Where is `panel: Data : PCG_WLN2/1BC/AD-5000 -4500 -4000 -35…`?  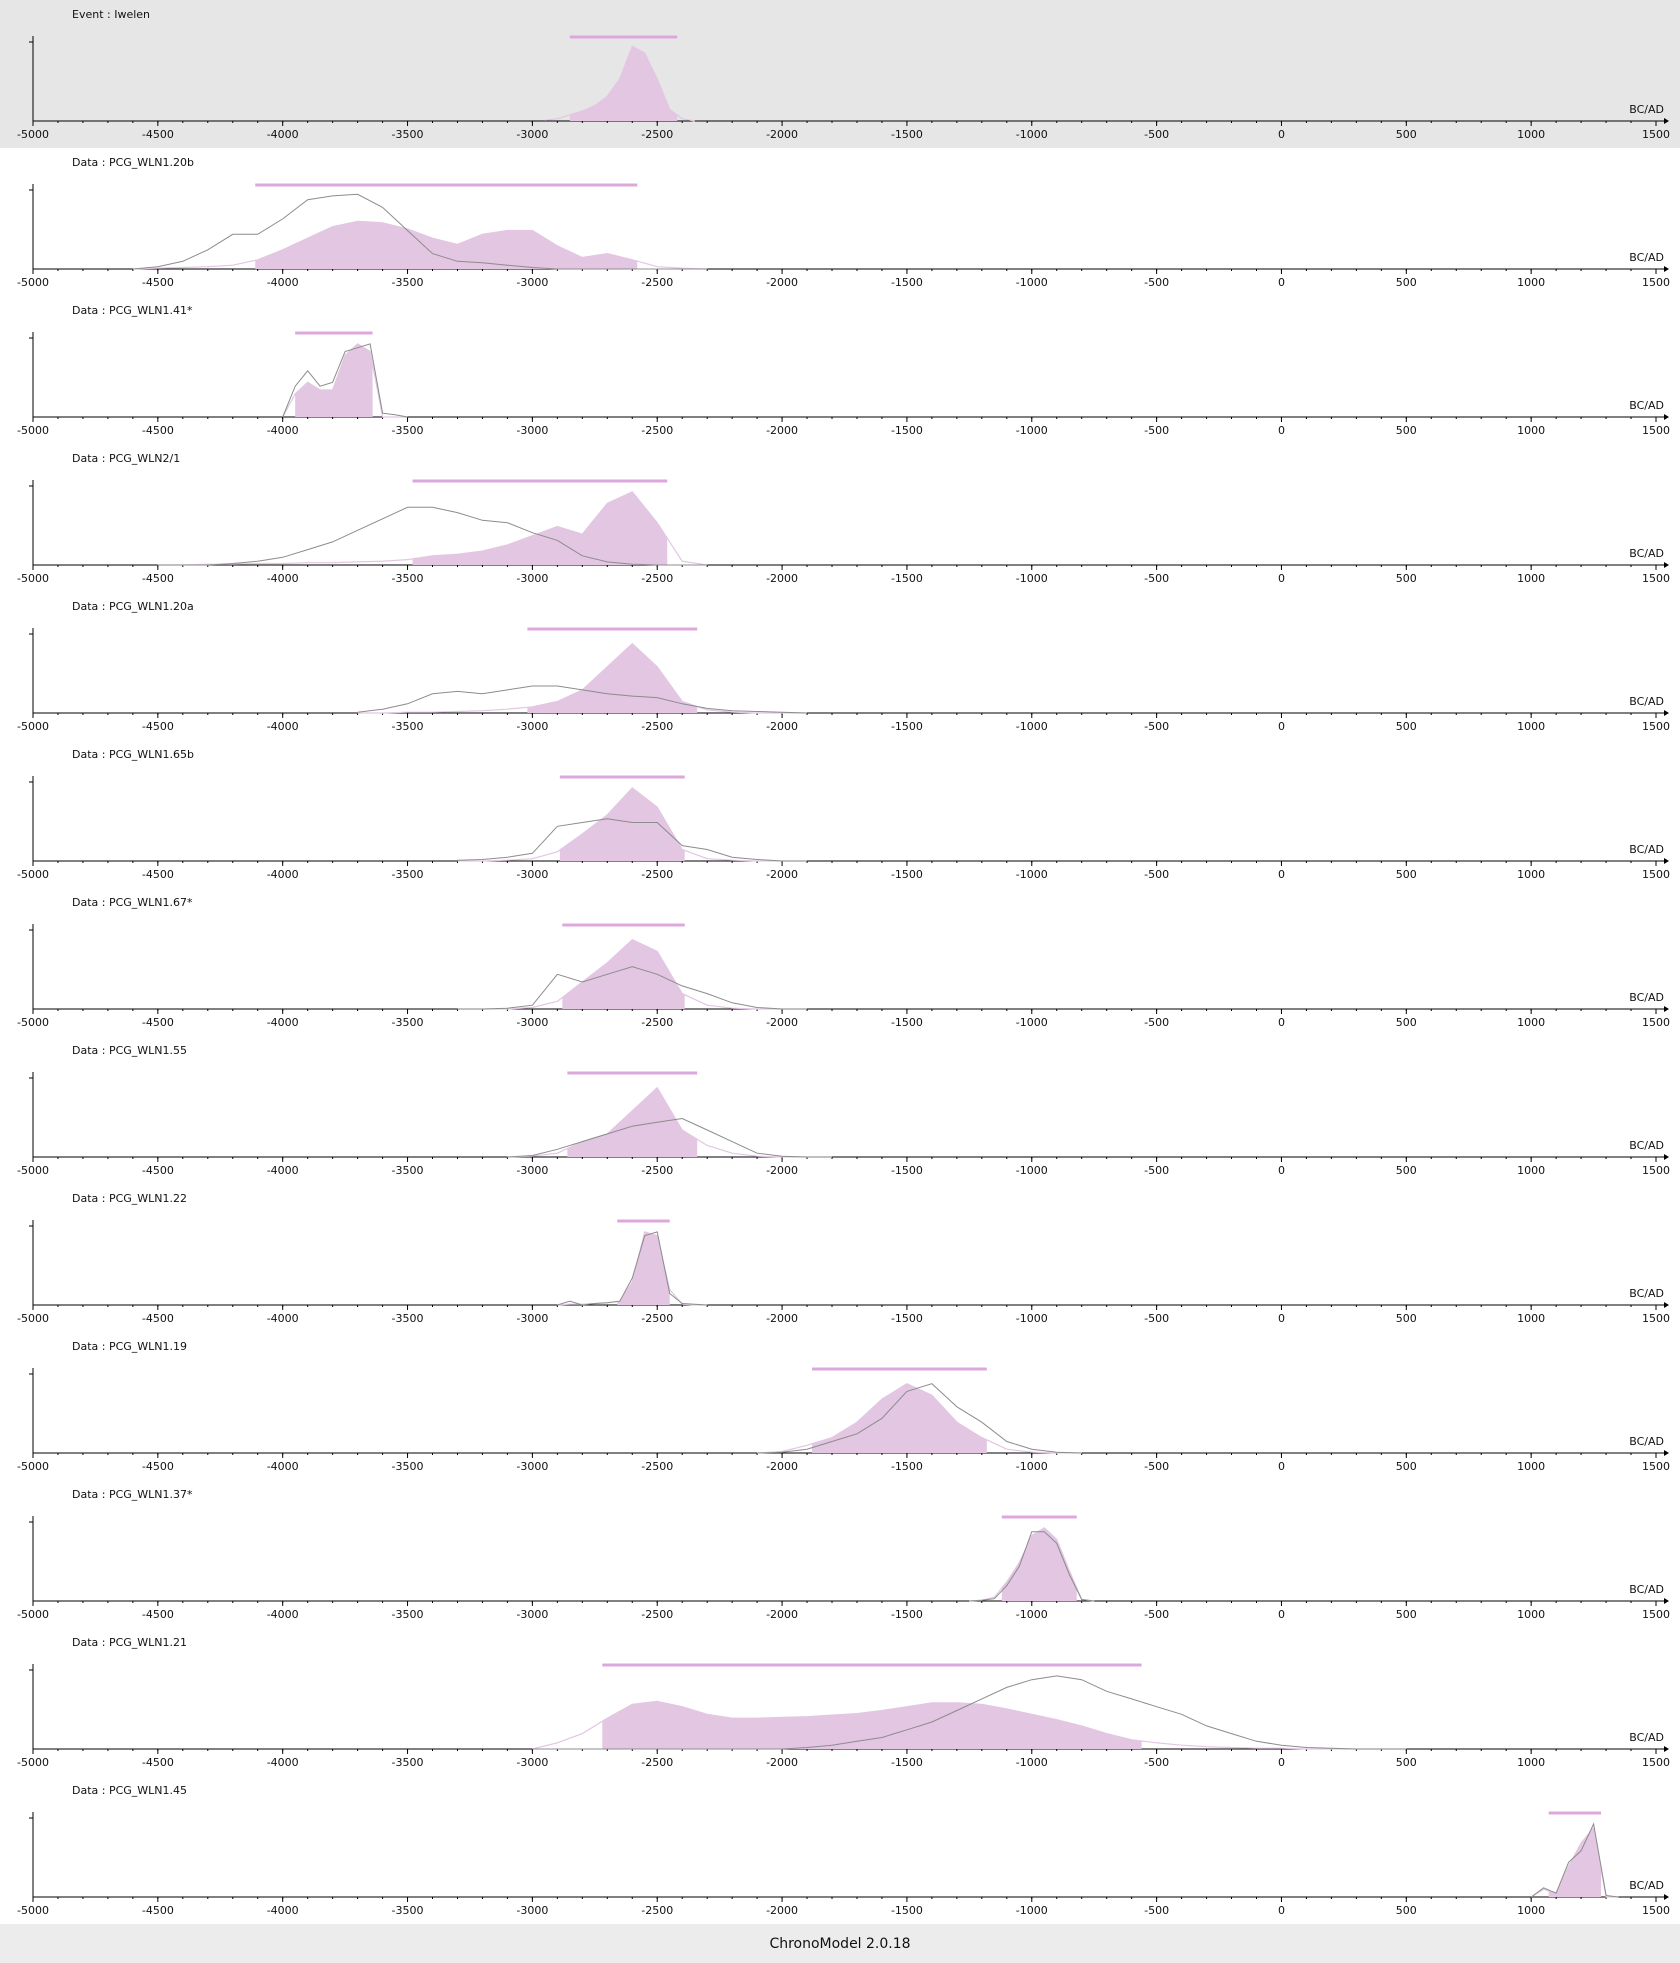
panel: Data : PCG_WLN2/1BC/AD-5000 -4500 -4000 -35… is located at coordinates (843, 518).